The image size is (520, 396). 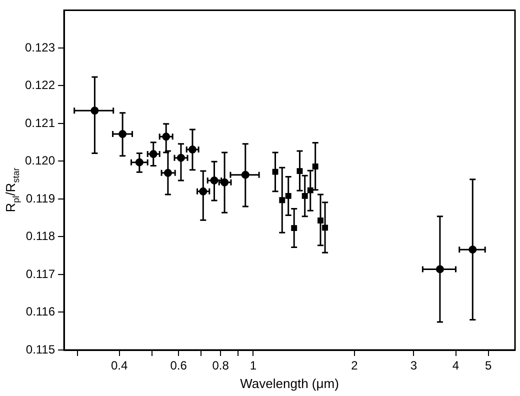 What do you see at coordinates (221, 365) in the screenshot?
I see `x-tick-label: 0.8` at bounding box center [221, 365].